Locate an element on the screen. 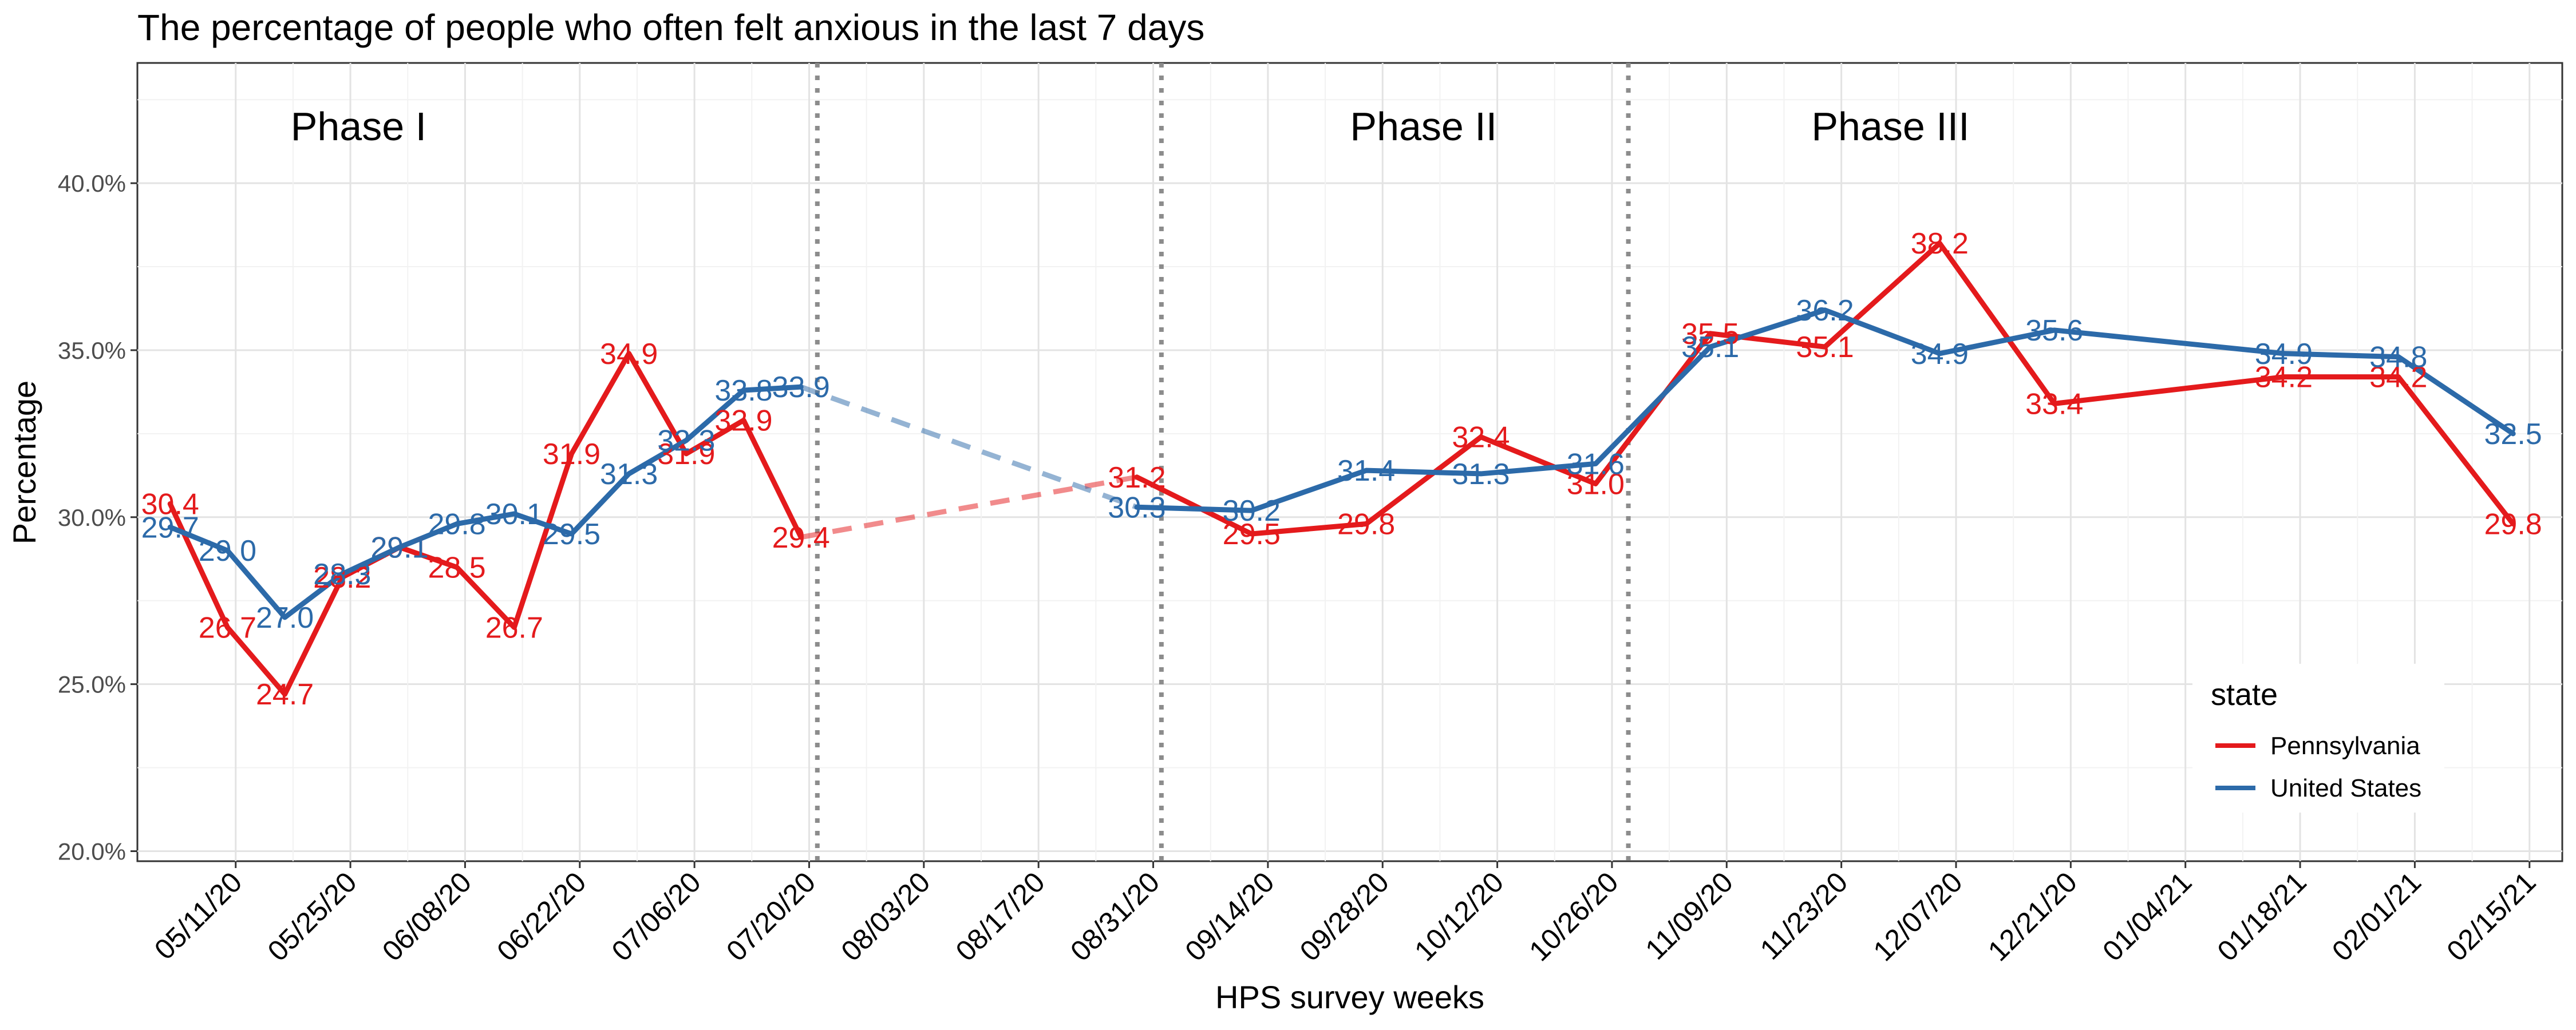 This screenshot has width=2576, height=1030. data-label-united-states: 32.3 is located at coordinates (686, 441).